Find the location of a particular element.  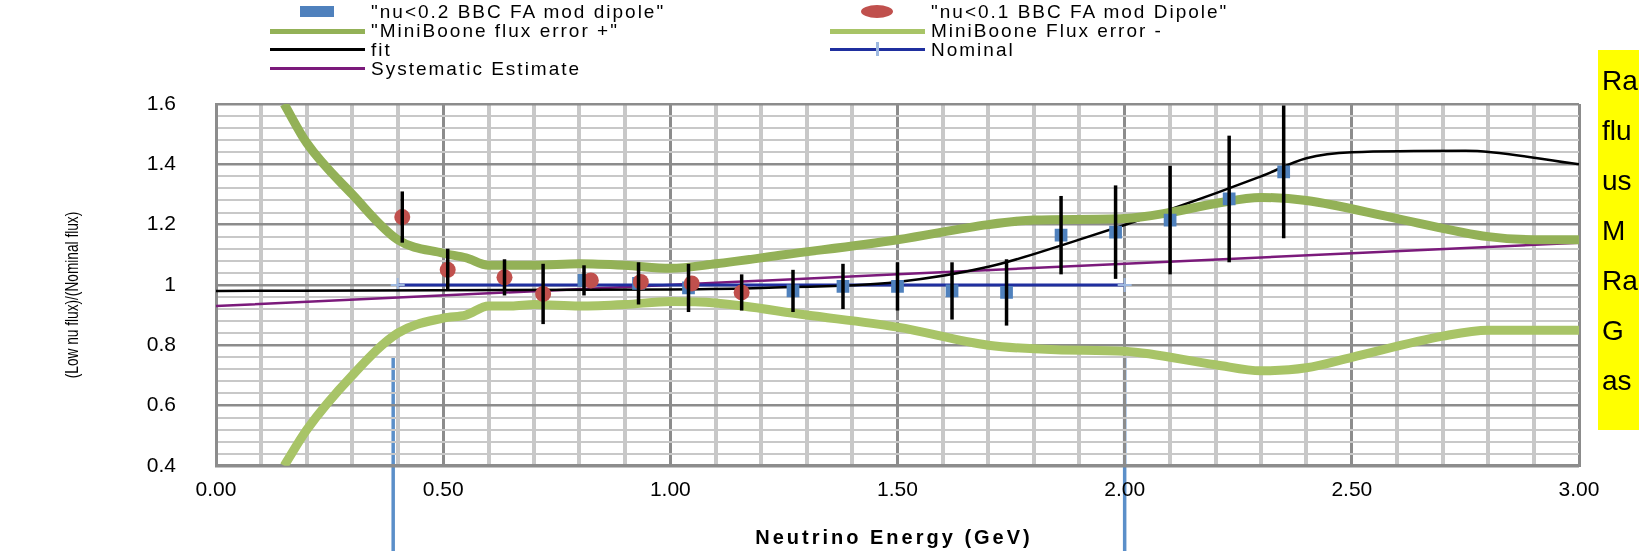

y-tick-label: 1 is located at coordinates (170, 283).